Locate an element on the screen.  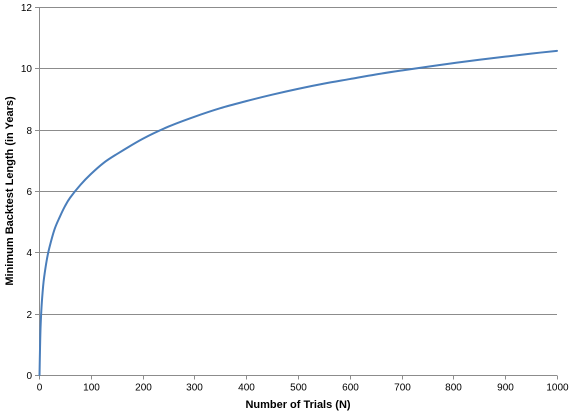
x-tick-label-800: 800 is located at coordinates (453, 388).